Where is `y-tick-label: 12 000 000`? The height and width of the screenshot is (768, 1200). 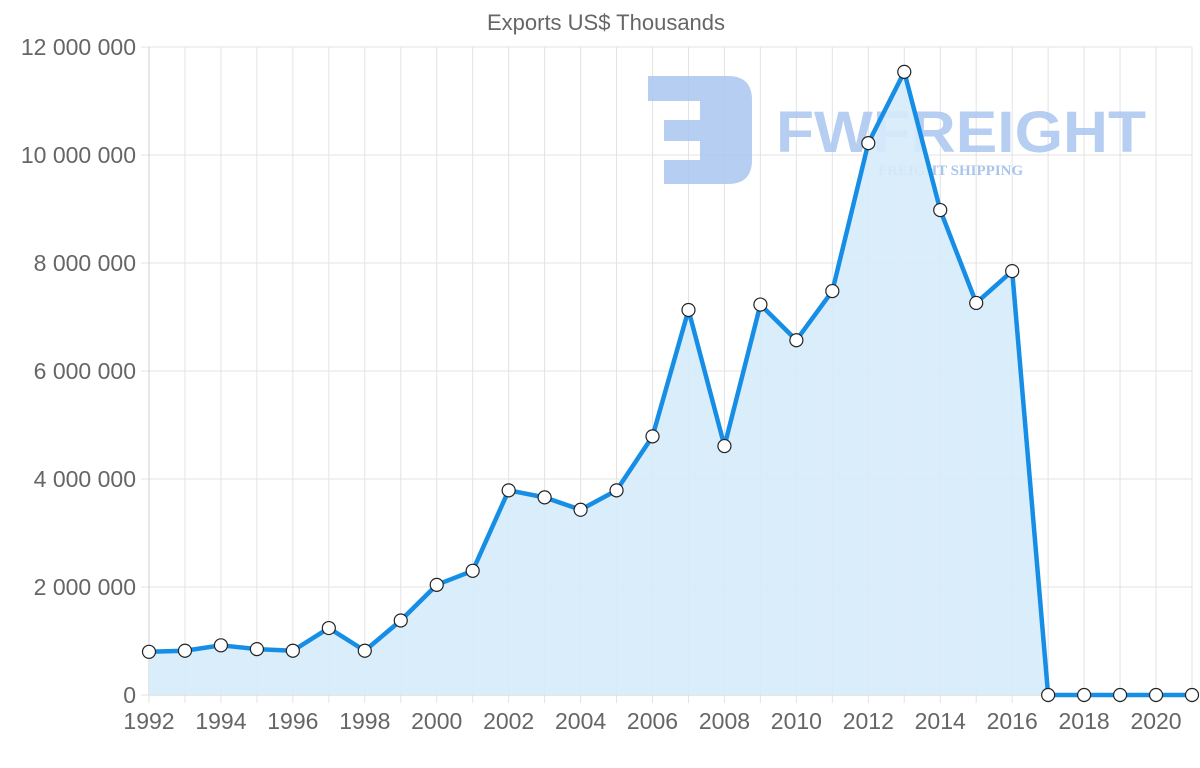
y-tick-label: 12 000 000 is located at coordinates (78, 47).